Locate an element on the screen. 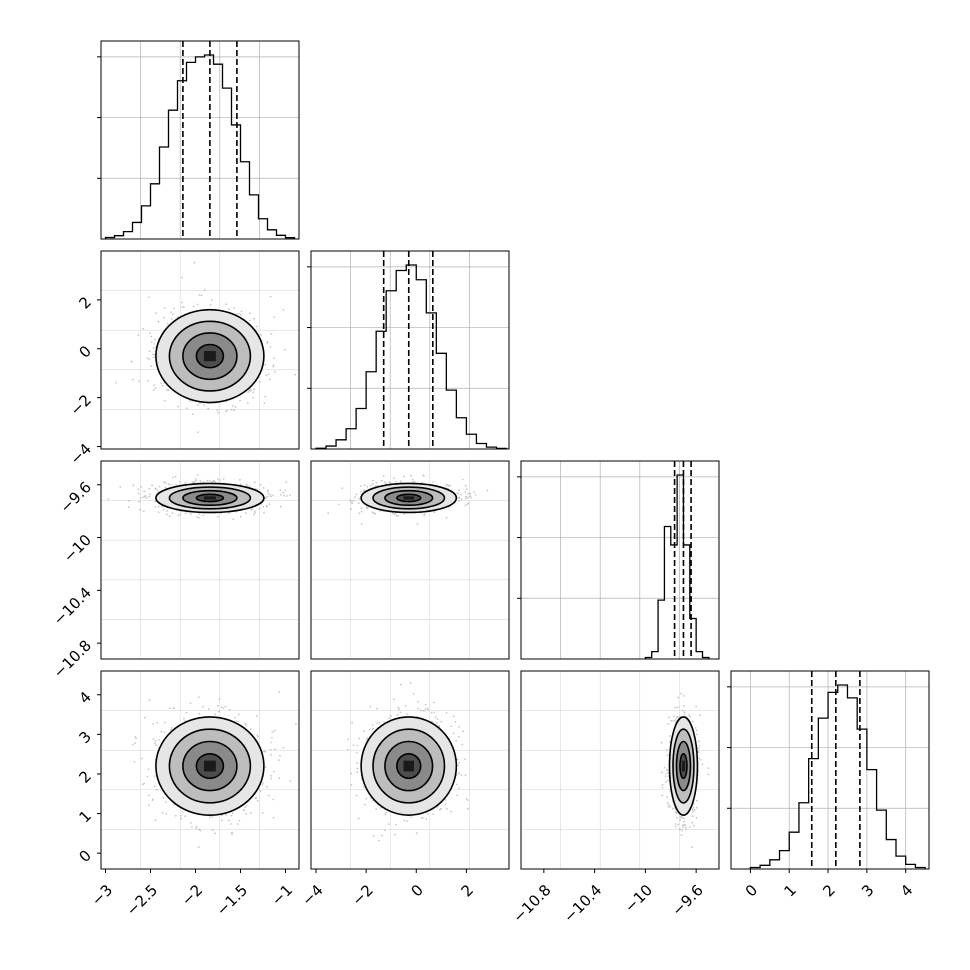 This screenshot has height=970, width=970. xtick-label: 2 is located at coordinates (467, 890).